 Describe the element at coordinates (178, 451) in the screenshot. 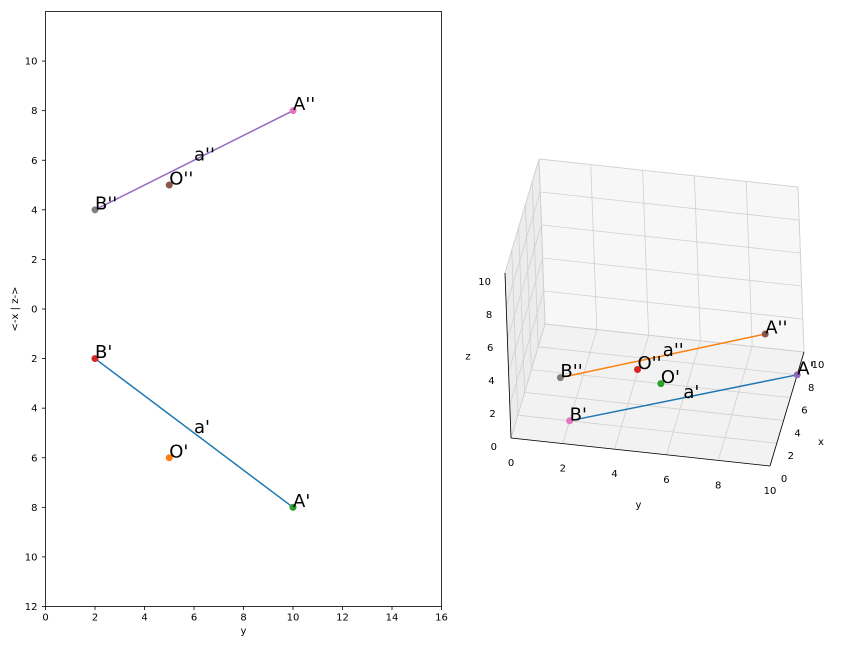

I see `point-label: O'` at that location.